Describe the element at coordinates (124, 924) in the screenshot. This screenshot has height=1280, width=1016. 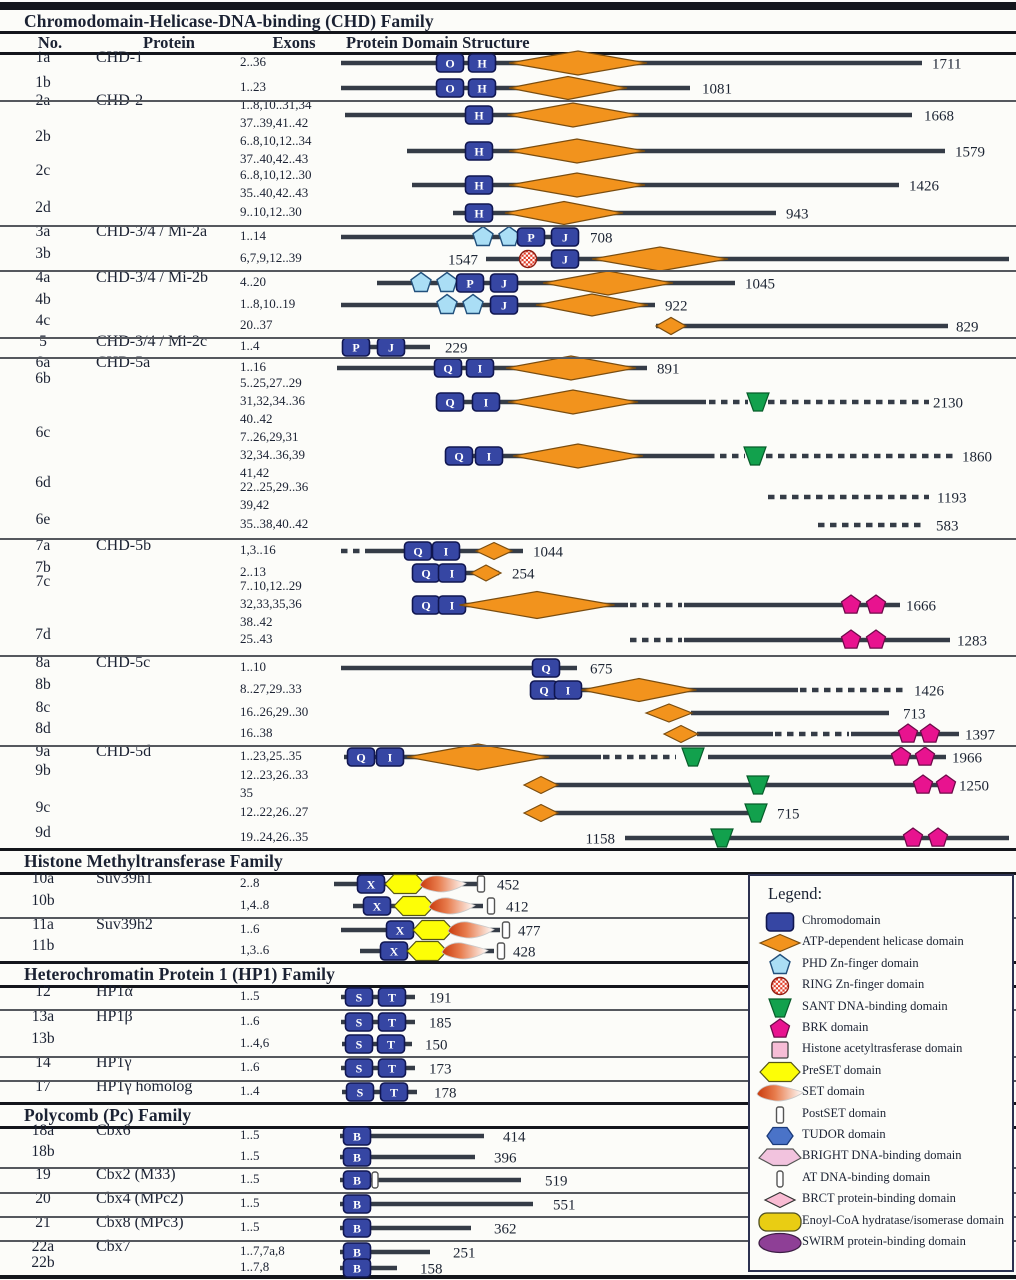
I see `protein-name: Suv39h2` at that location.